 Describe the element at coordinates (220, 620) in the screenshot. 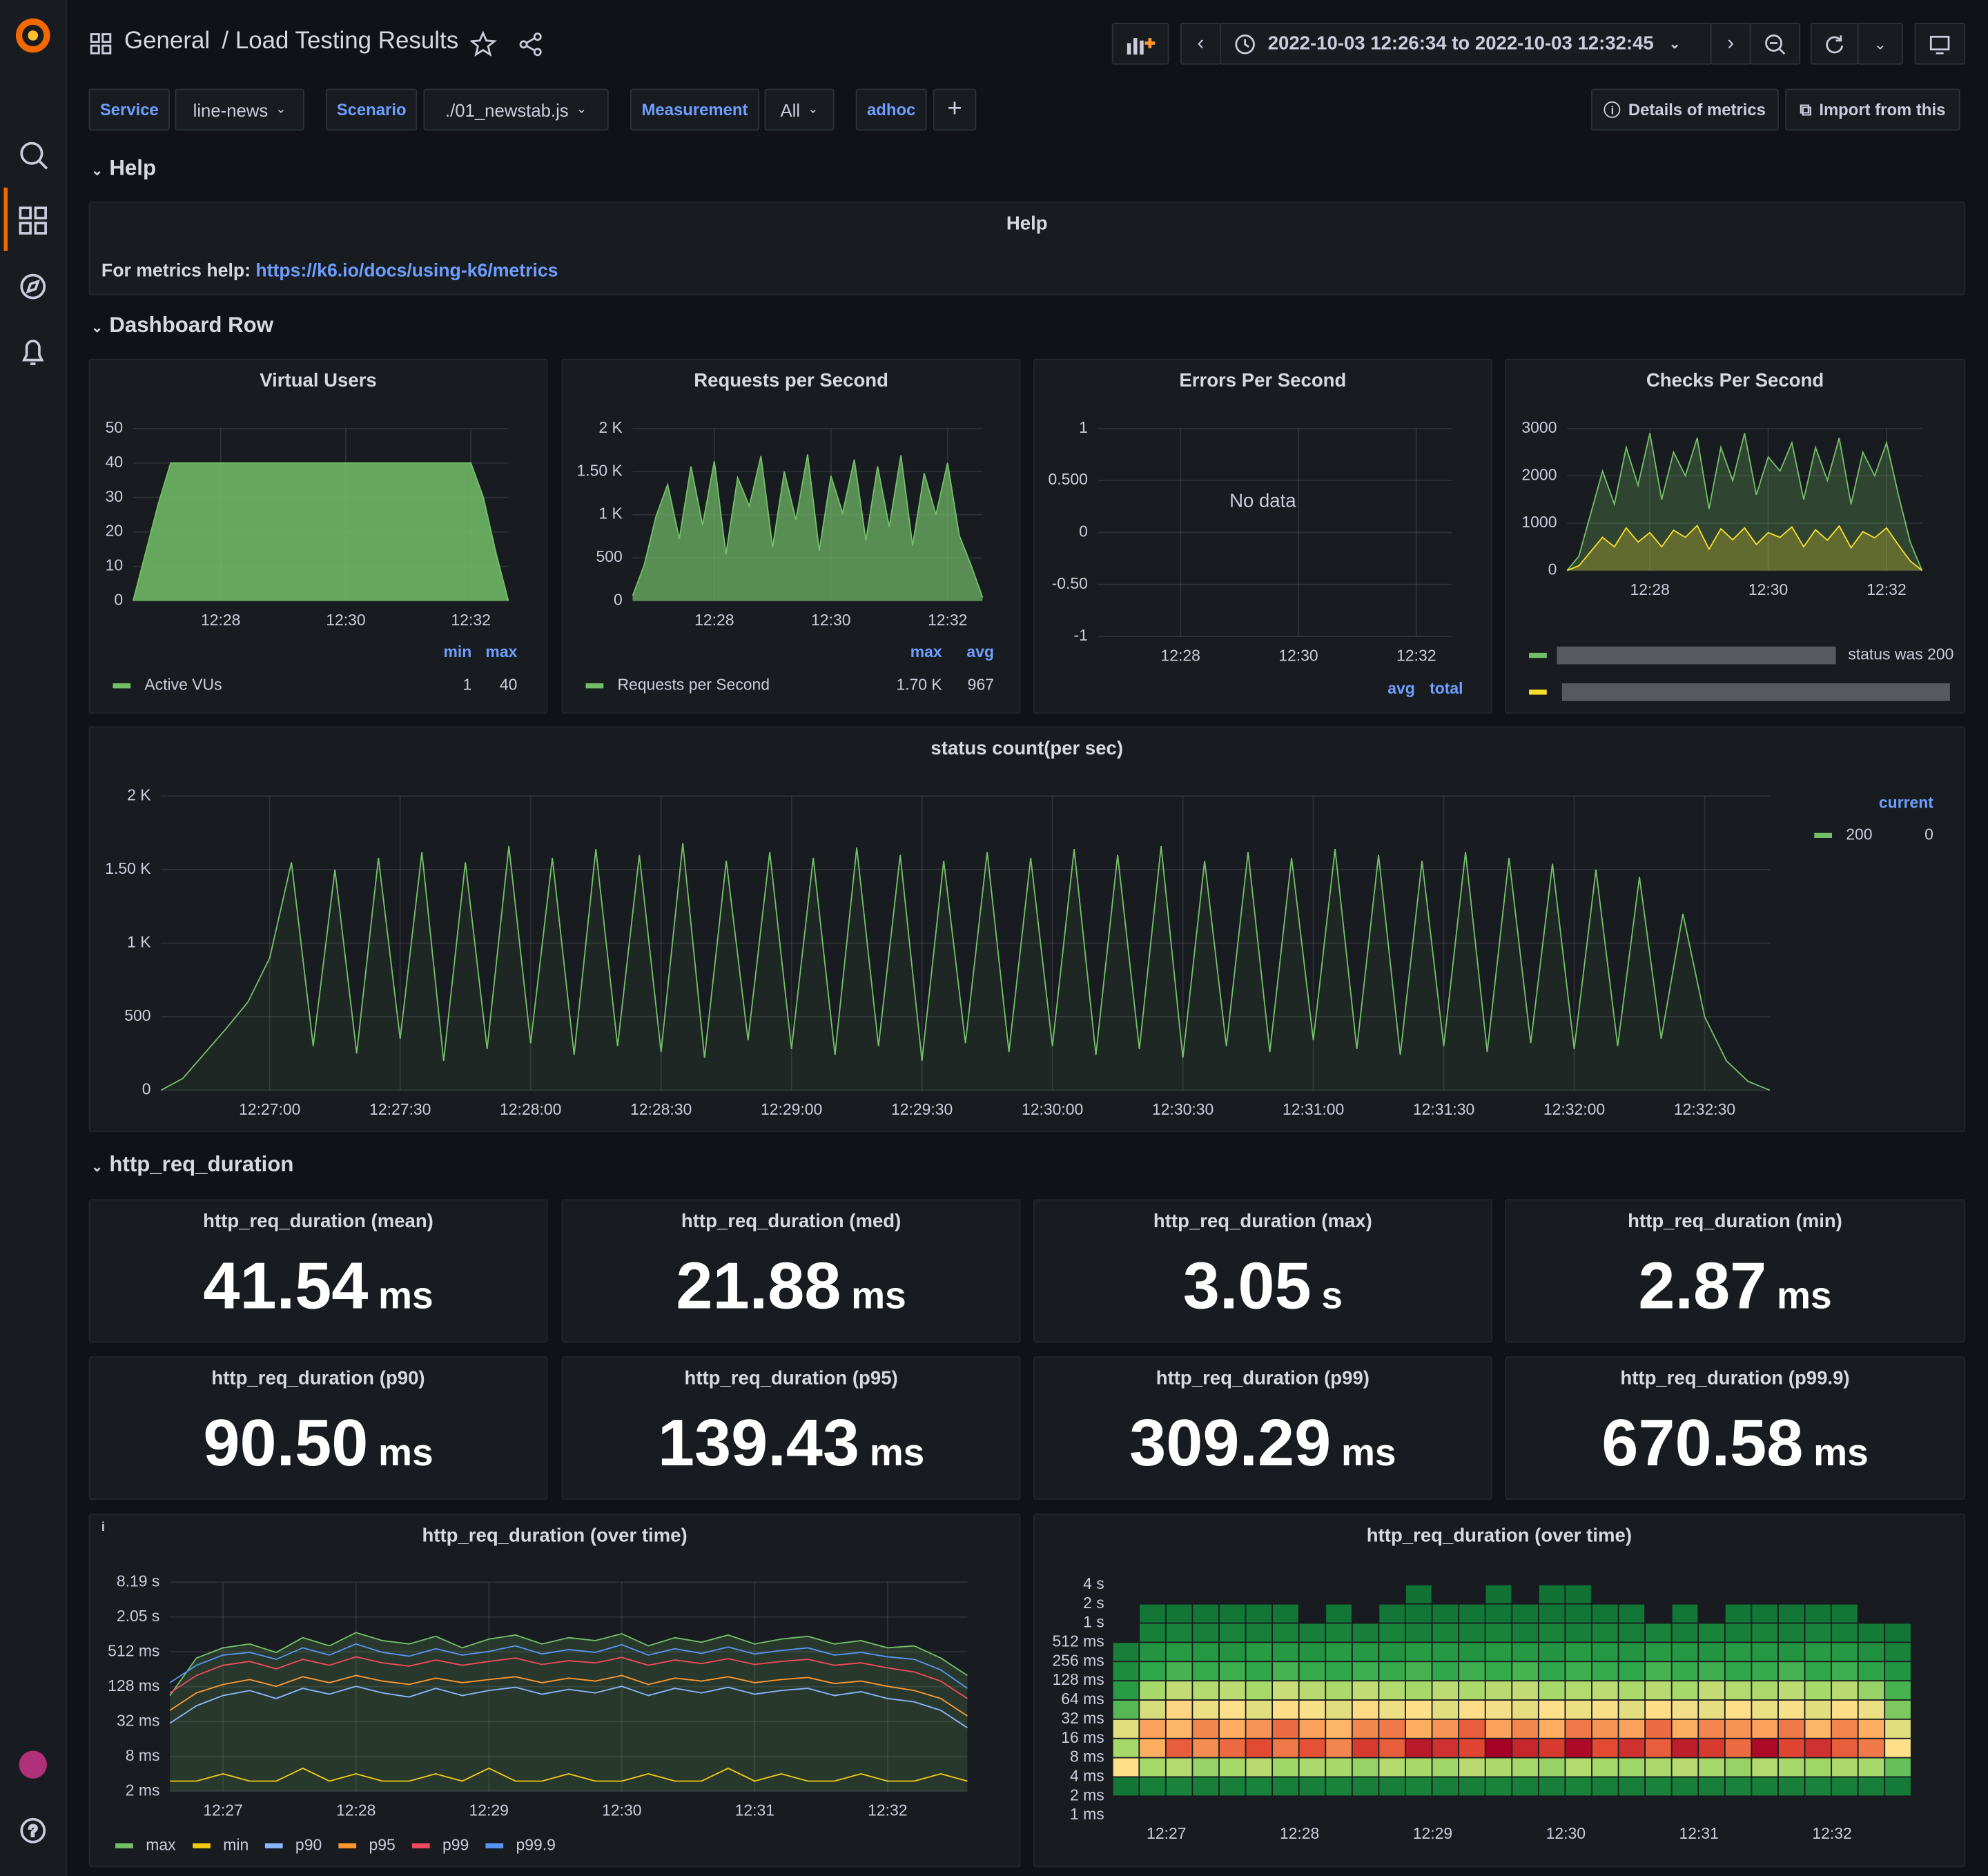

I see `x-tick-label: 12:28` at that location.